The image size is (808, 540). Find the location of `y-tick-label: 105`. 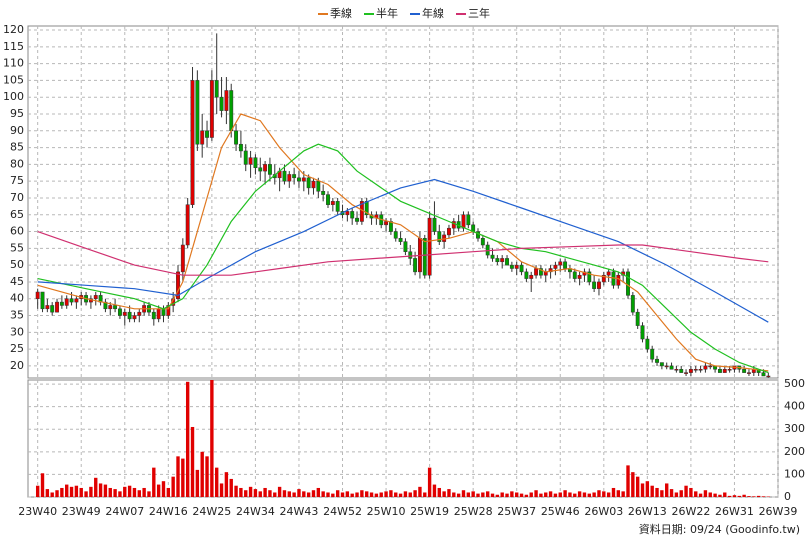

y-tick-label: 105 is located at coordinates (13, 79).